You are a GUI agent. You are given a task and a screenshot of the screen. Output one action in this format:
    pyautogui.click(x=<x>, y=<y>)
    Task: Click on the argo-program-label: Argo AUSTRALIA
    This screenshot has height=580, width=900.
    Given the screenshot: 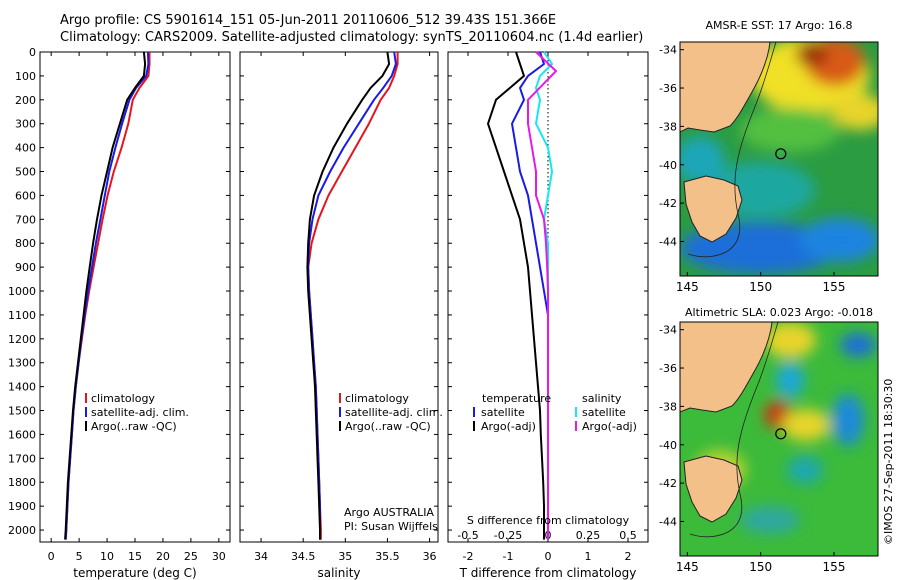 What is the action you would take?
    pyautogui.click(x=389, y=512)
    